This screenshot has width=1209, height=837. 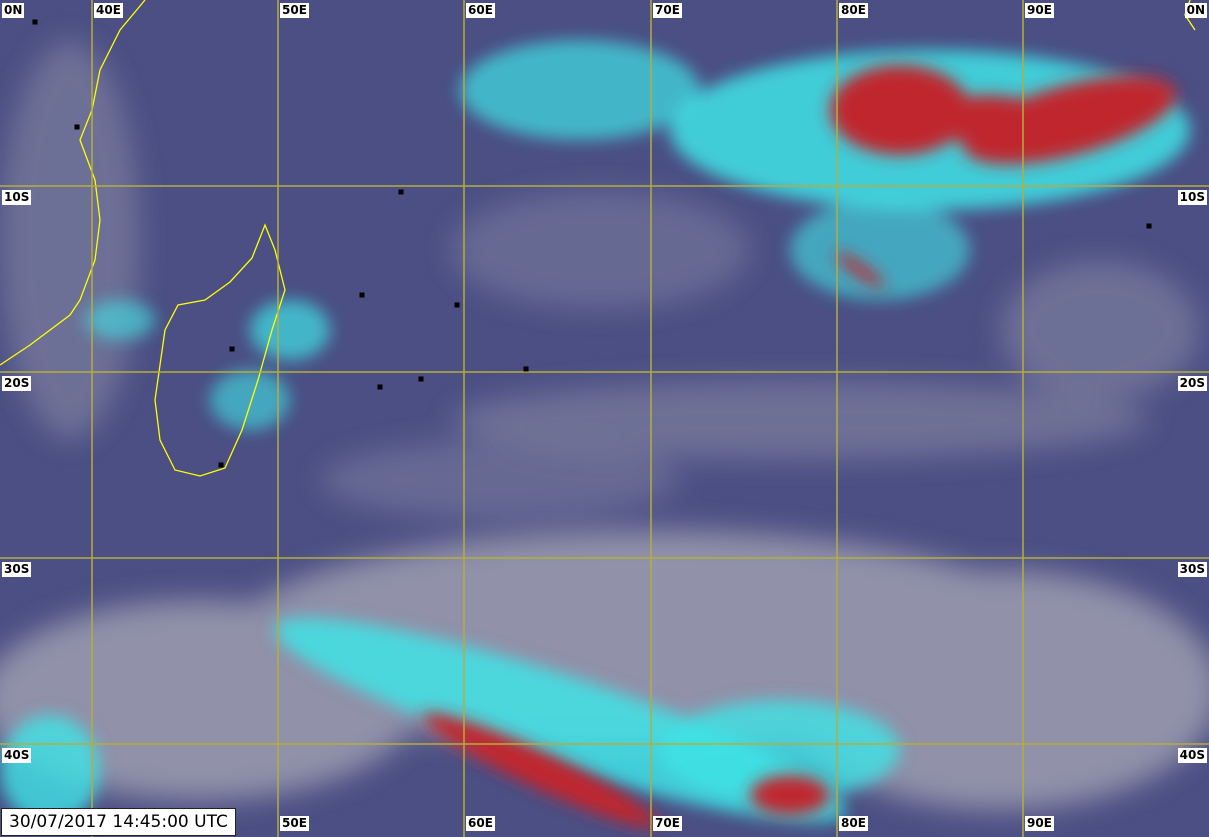 What do you see at coordinates (294, 823) in the screenshot?
I see `longitude-label-bottom: 50E` at bounding box center [294, 823].